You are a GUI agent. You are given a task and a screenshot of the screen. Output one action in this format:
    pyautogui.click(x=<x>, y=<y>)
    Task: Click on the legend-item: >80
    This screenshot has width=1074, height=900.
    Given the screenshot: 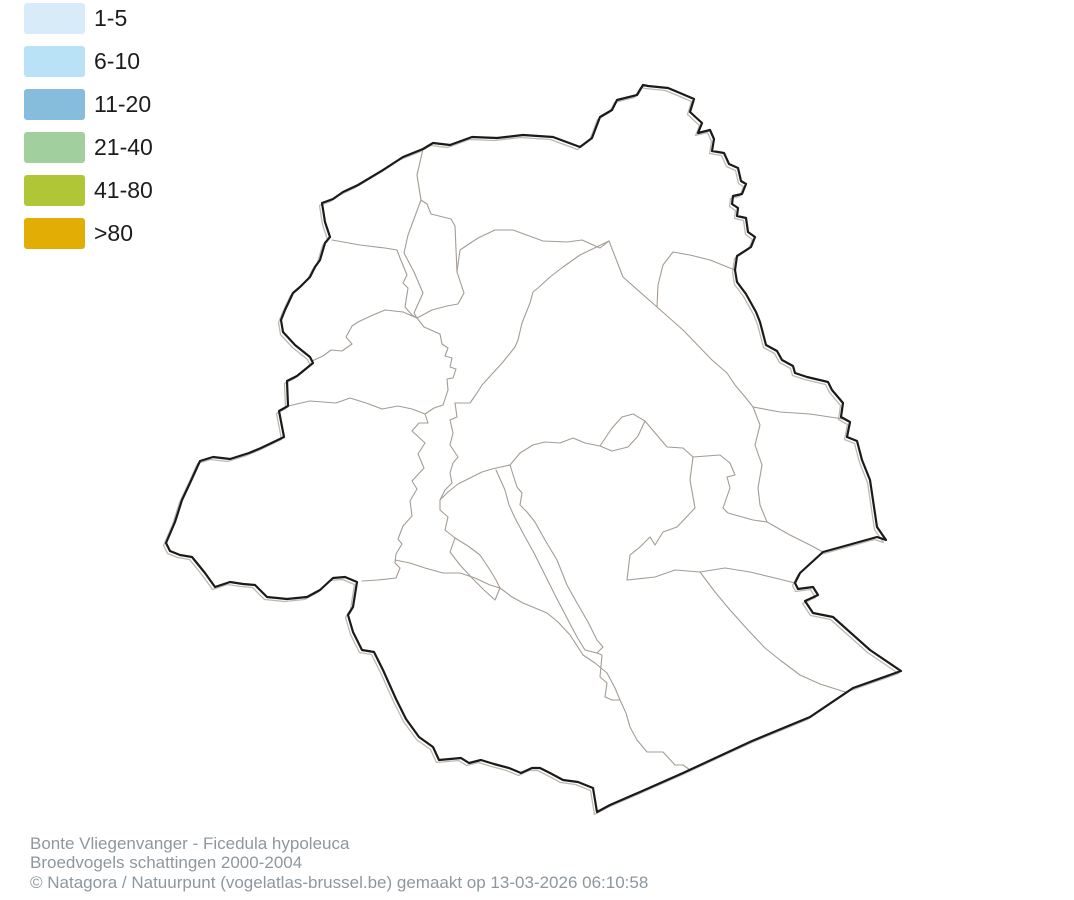 What is the action you would take?
    pyautogui.click(x=88, y=233)
    